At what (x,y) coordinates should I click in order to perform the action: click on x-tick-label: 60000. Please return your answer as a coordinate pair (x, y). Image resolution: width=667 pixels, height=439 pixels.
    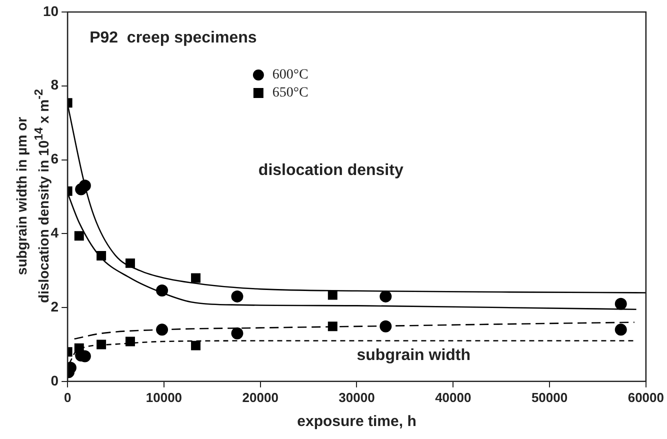
    Looking at the image, I should click on (646, 397).